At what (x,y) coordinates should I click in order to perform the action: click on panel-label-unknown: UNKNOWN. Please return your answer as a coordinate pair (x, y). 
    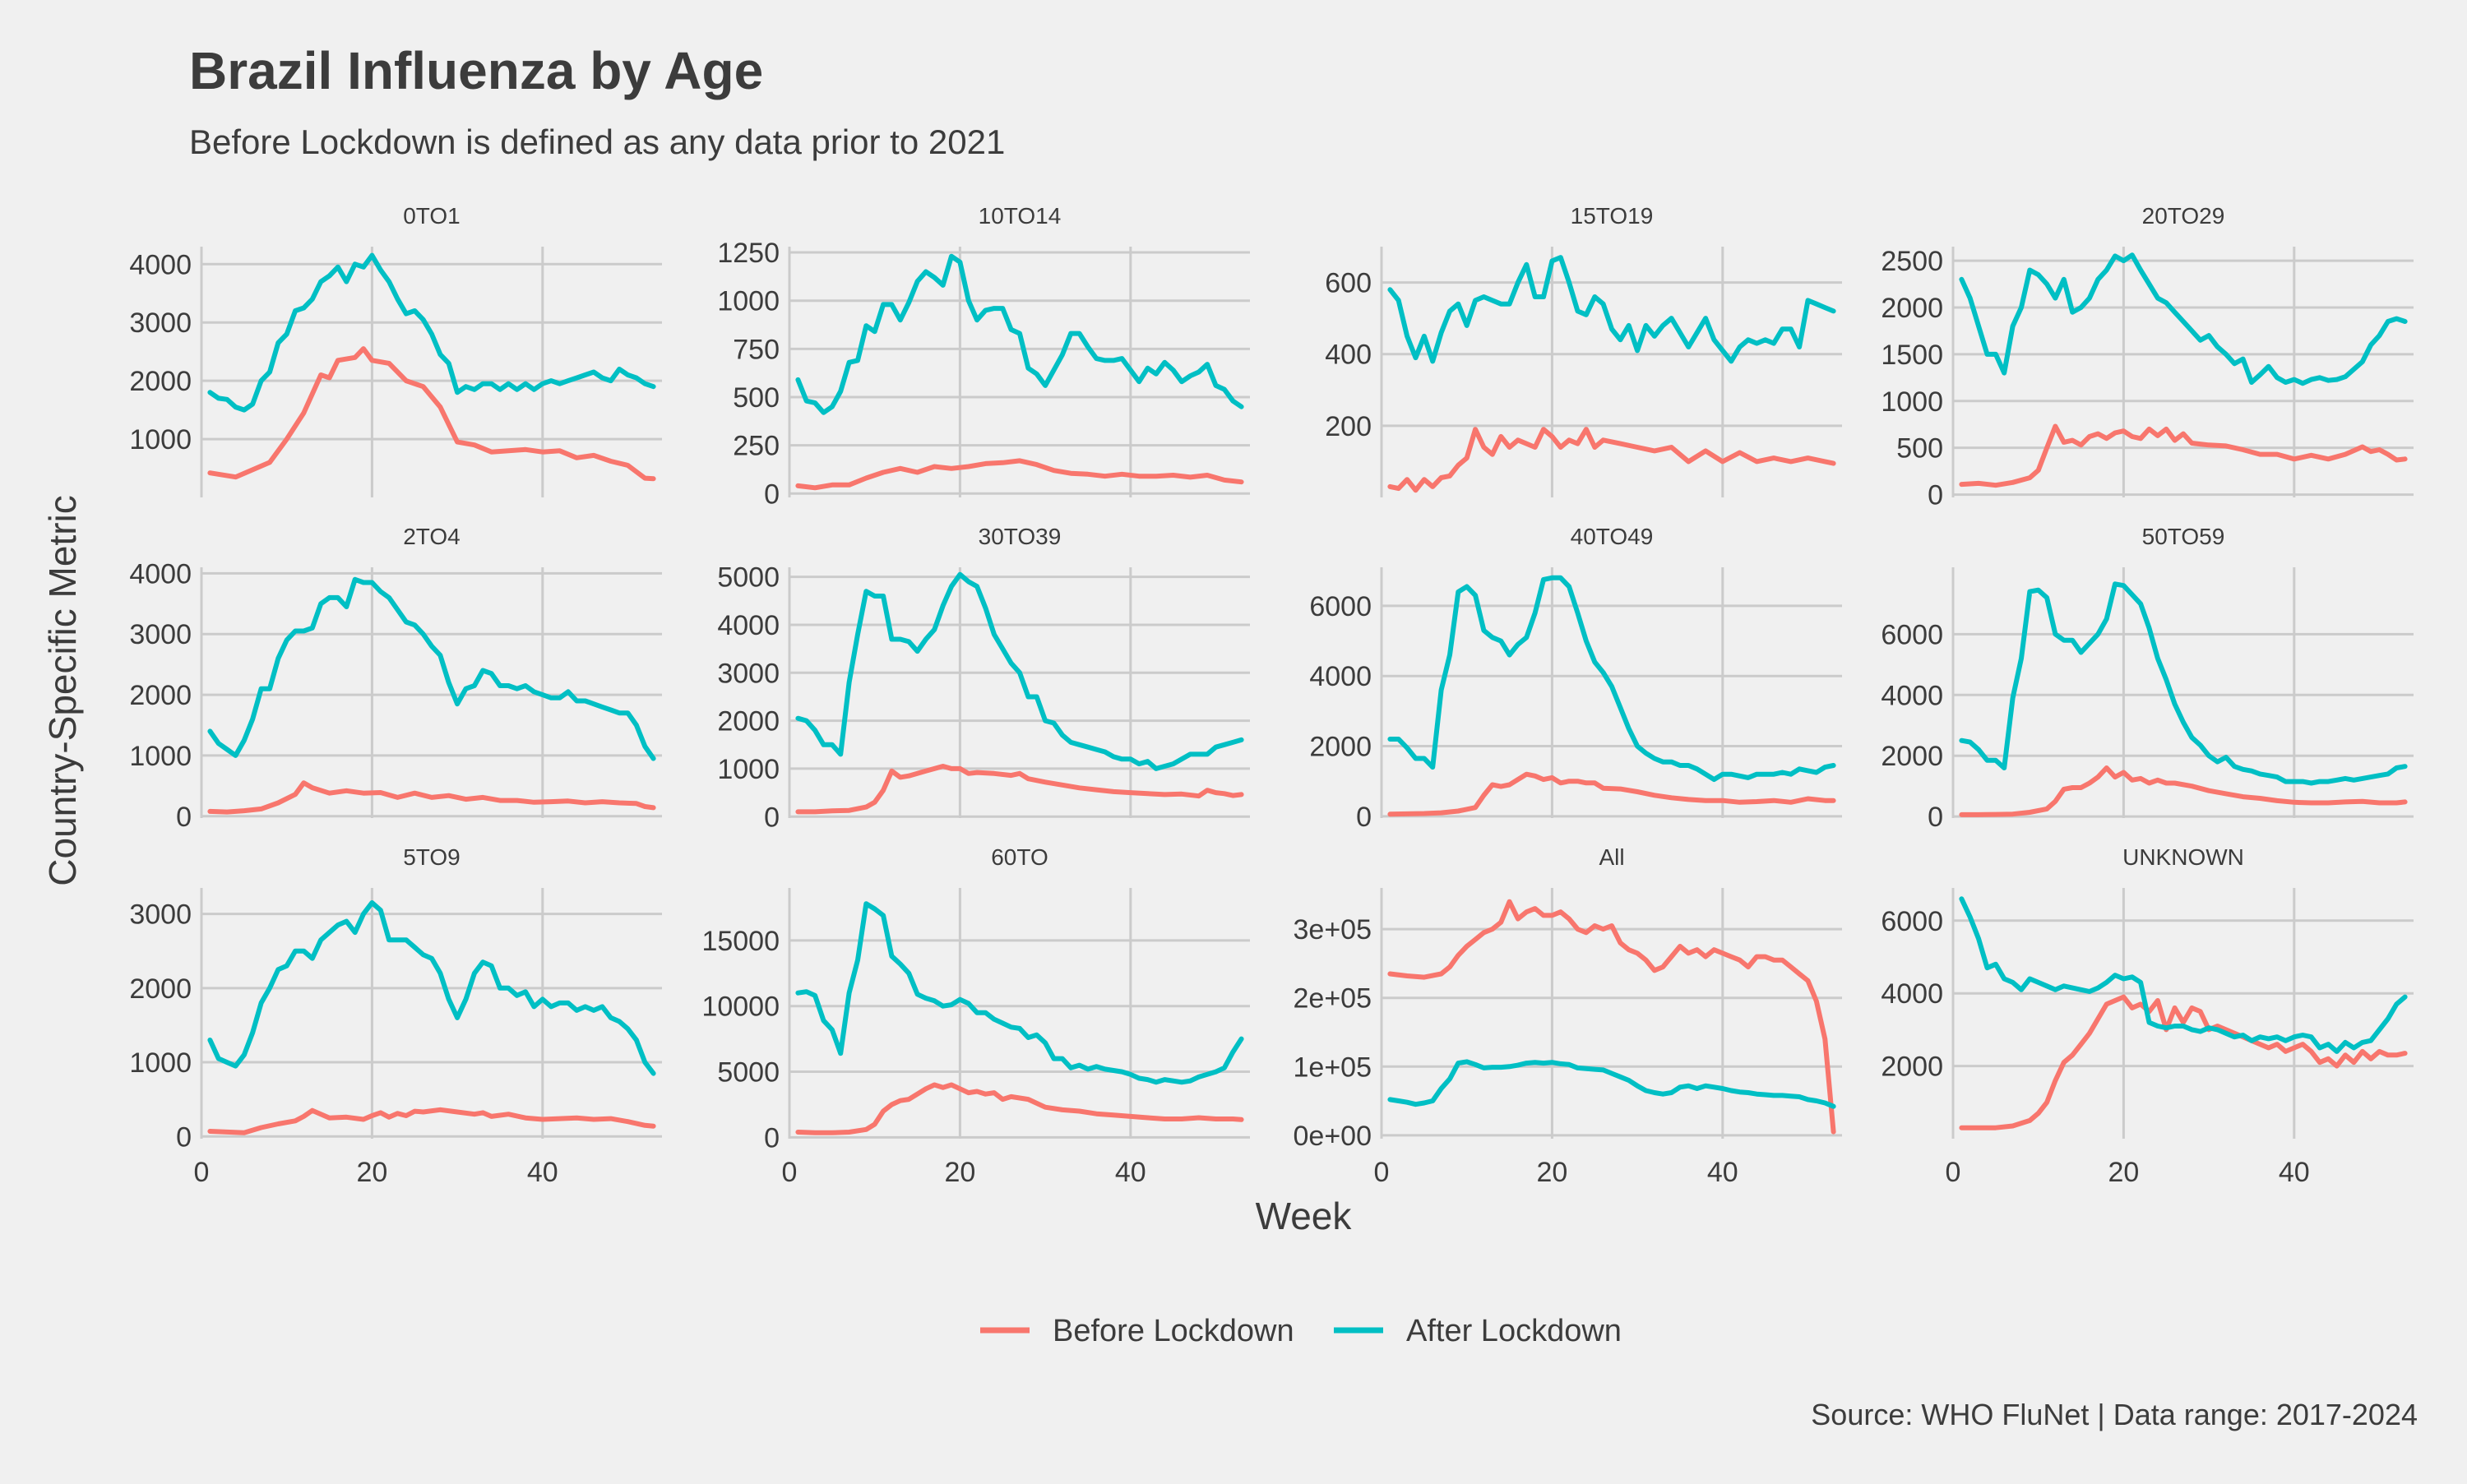
    Looking at the image, I should click on (2183, 857).